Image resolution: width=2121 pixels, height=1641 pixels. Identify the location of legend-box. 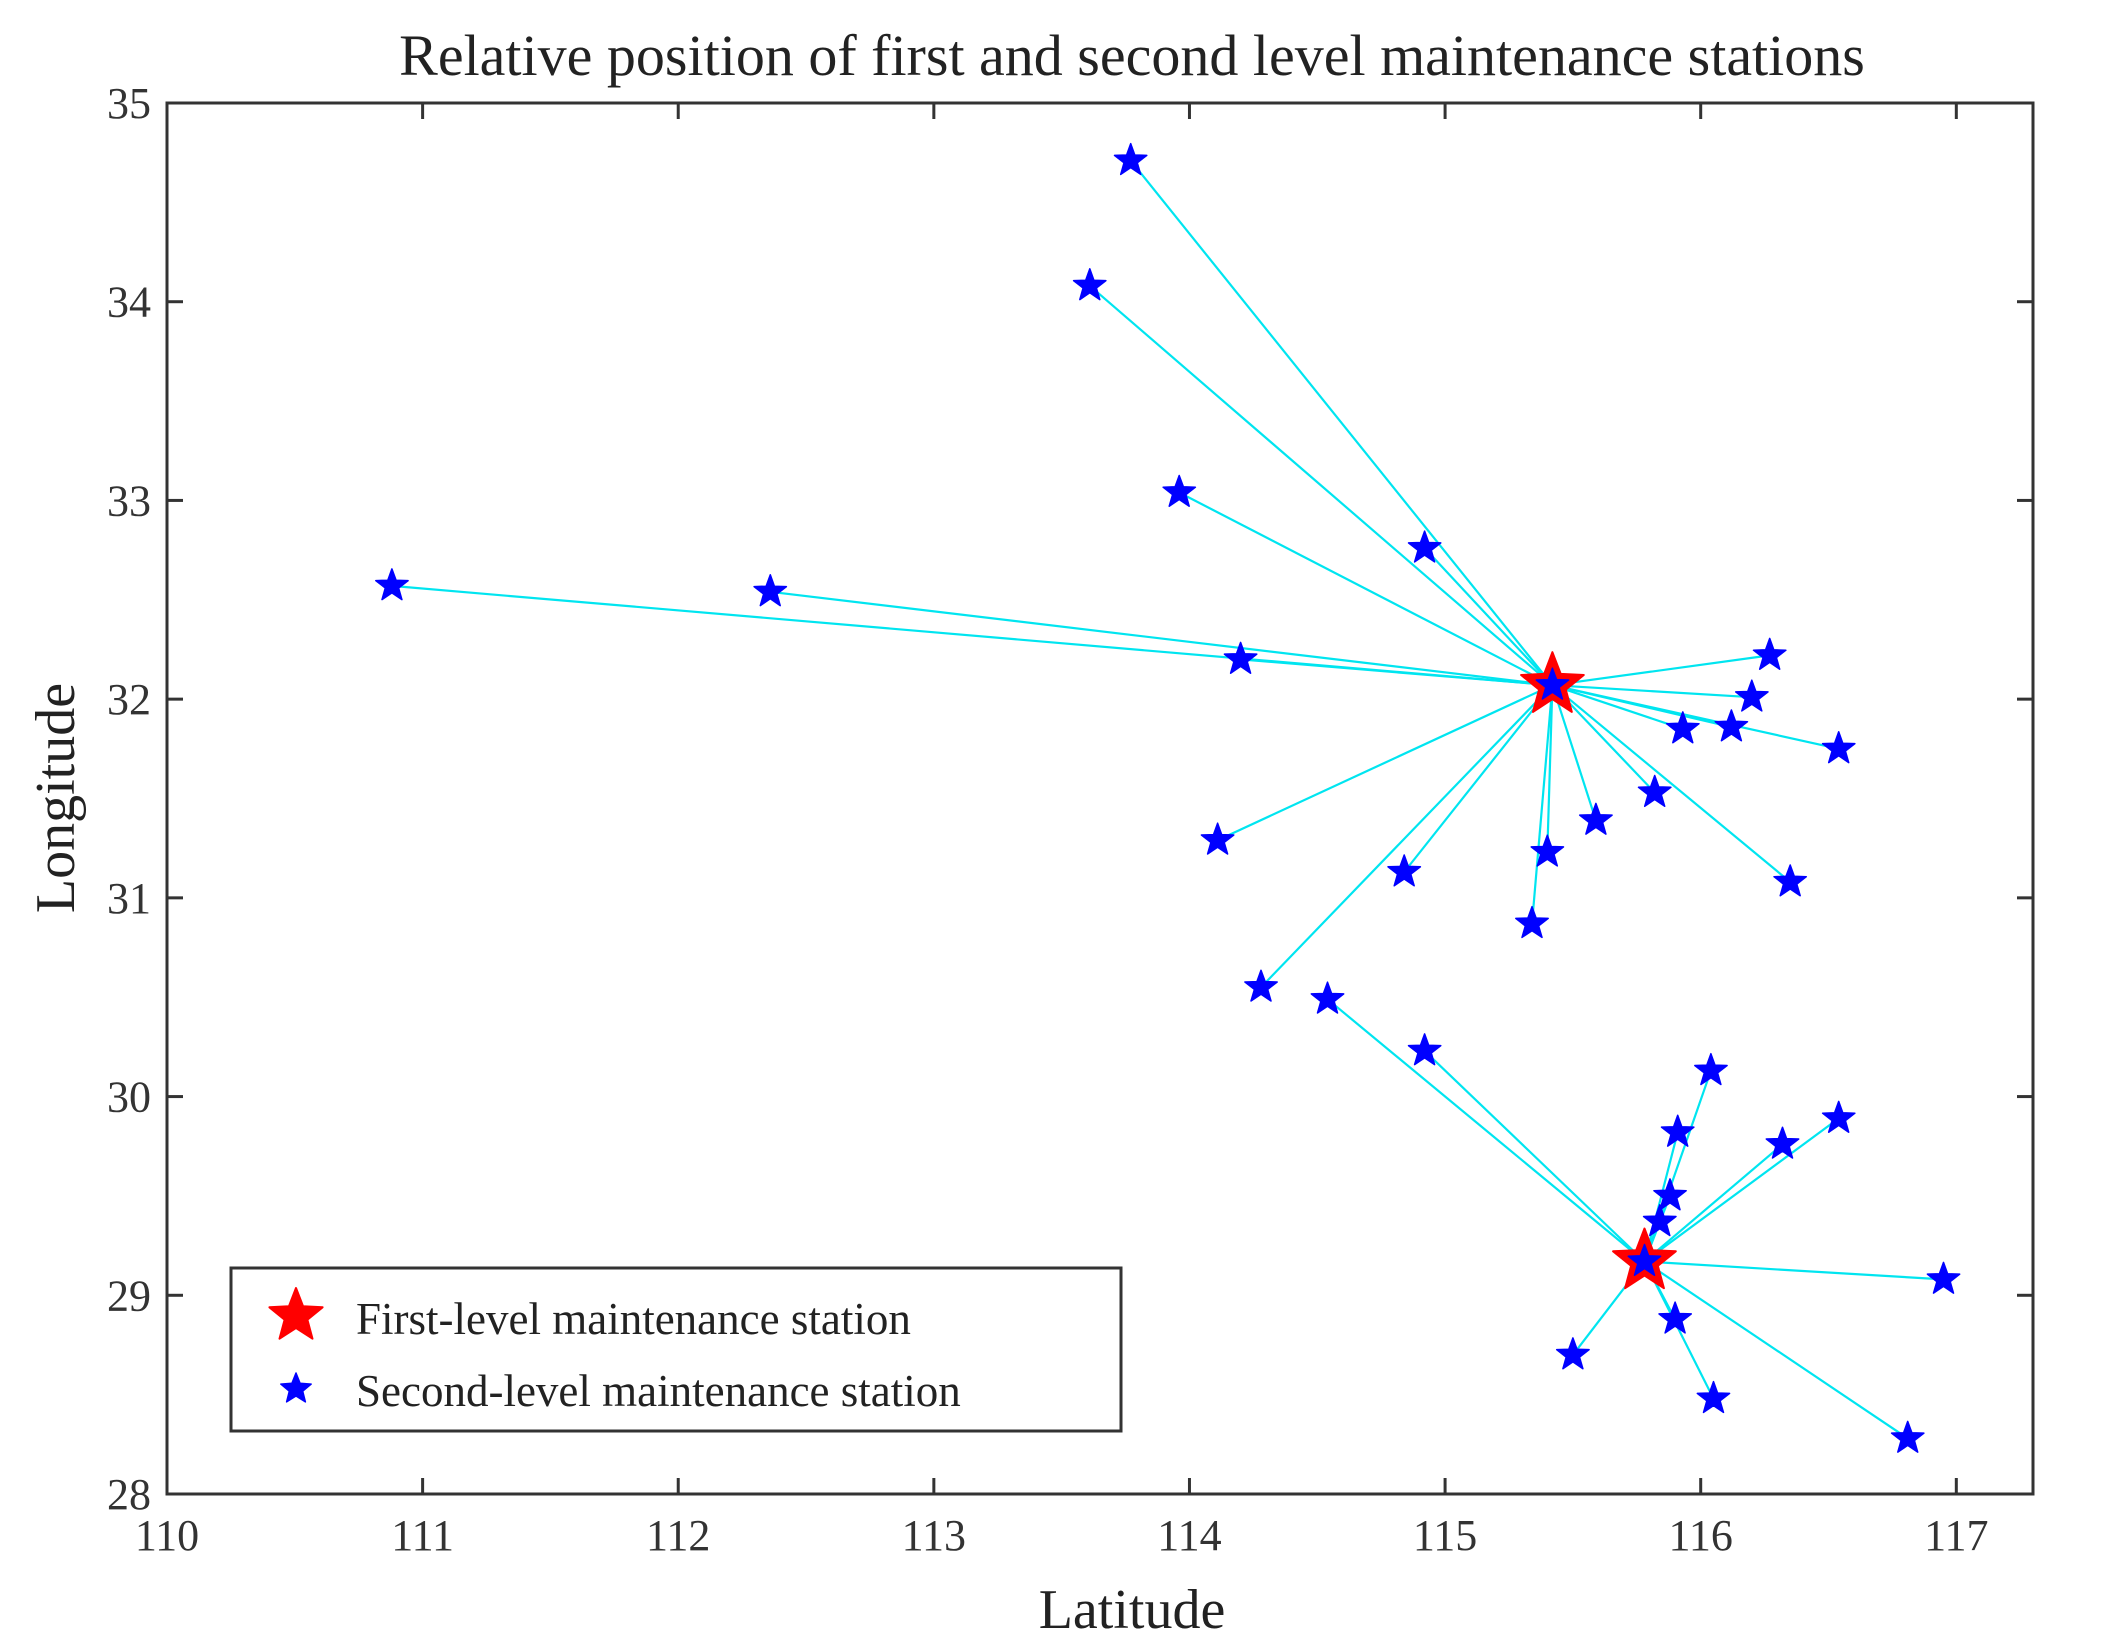
(676, 1349).